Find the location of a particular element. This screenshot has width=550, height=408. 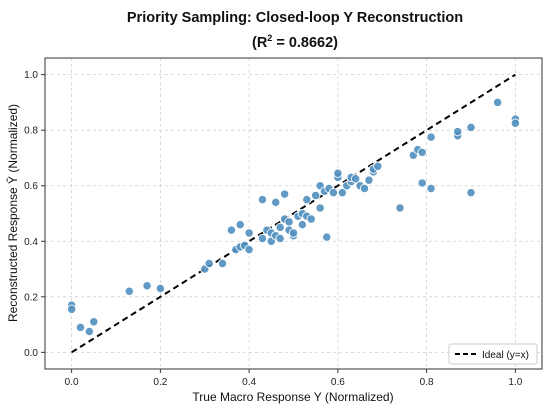

x-tick-label: 0.6 is located at coordinates (338, 382).